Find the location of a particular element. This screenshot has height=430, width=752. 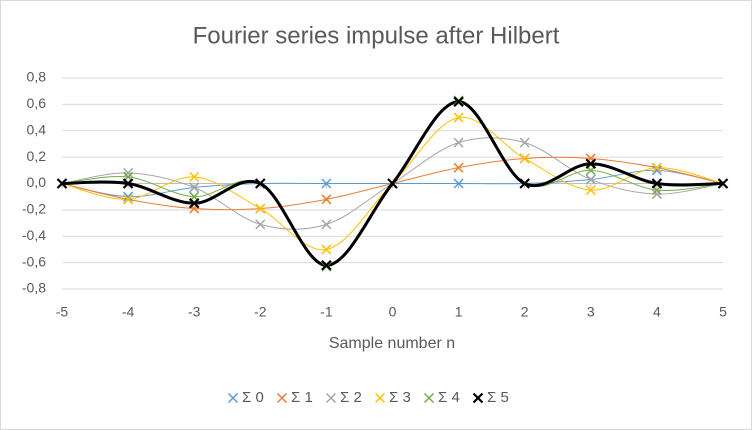

y-tick-label: -0,6 is located at coordinates (34, 261).